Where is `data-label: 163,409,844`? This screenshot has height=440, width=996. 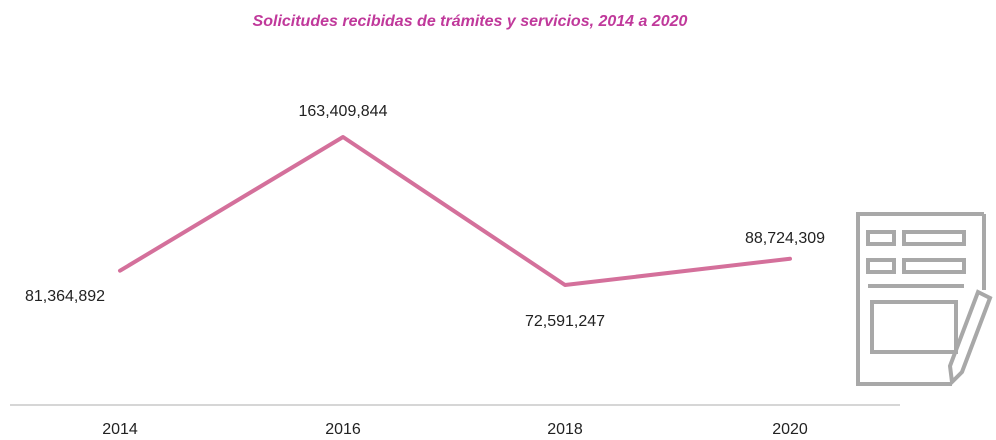 data-label: 163,409,844 is located at coordinates (343, 111).